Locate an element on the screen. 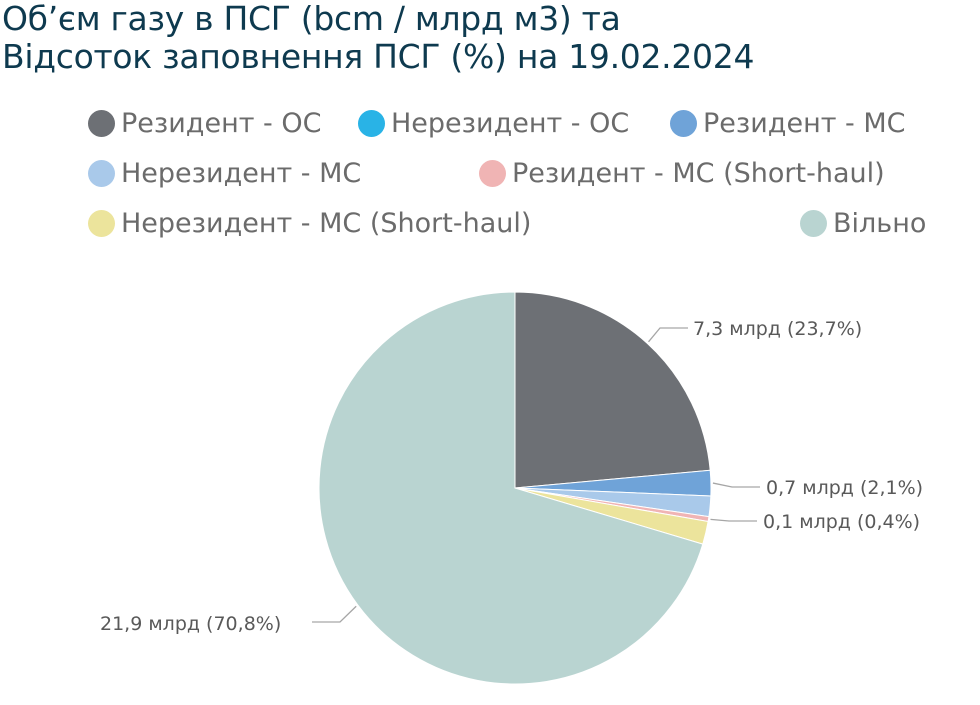  legend-label: Нерезидент - МС is located at coordinates (241, 173).